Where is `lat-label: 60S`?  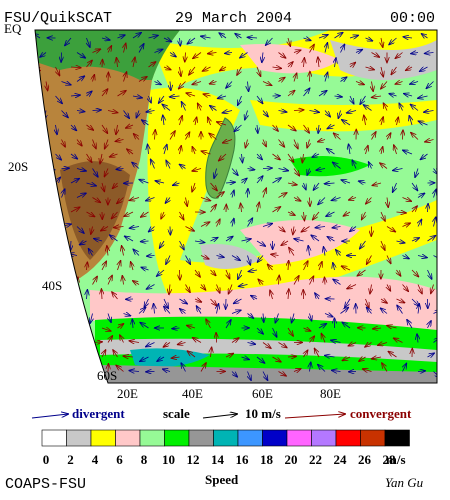
lat-label: 60S is located at coordinates (107, 375).